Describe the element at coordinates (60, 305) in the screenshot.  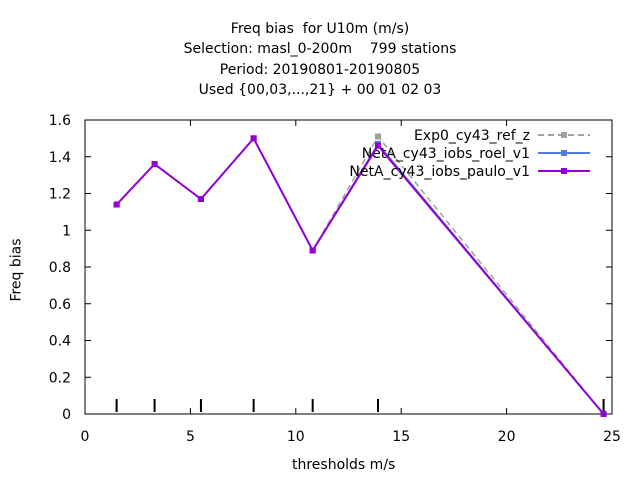
I see `y-tick-label-3: 0.6` at that location.